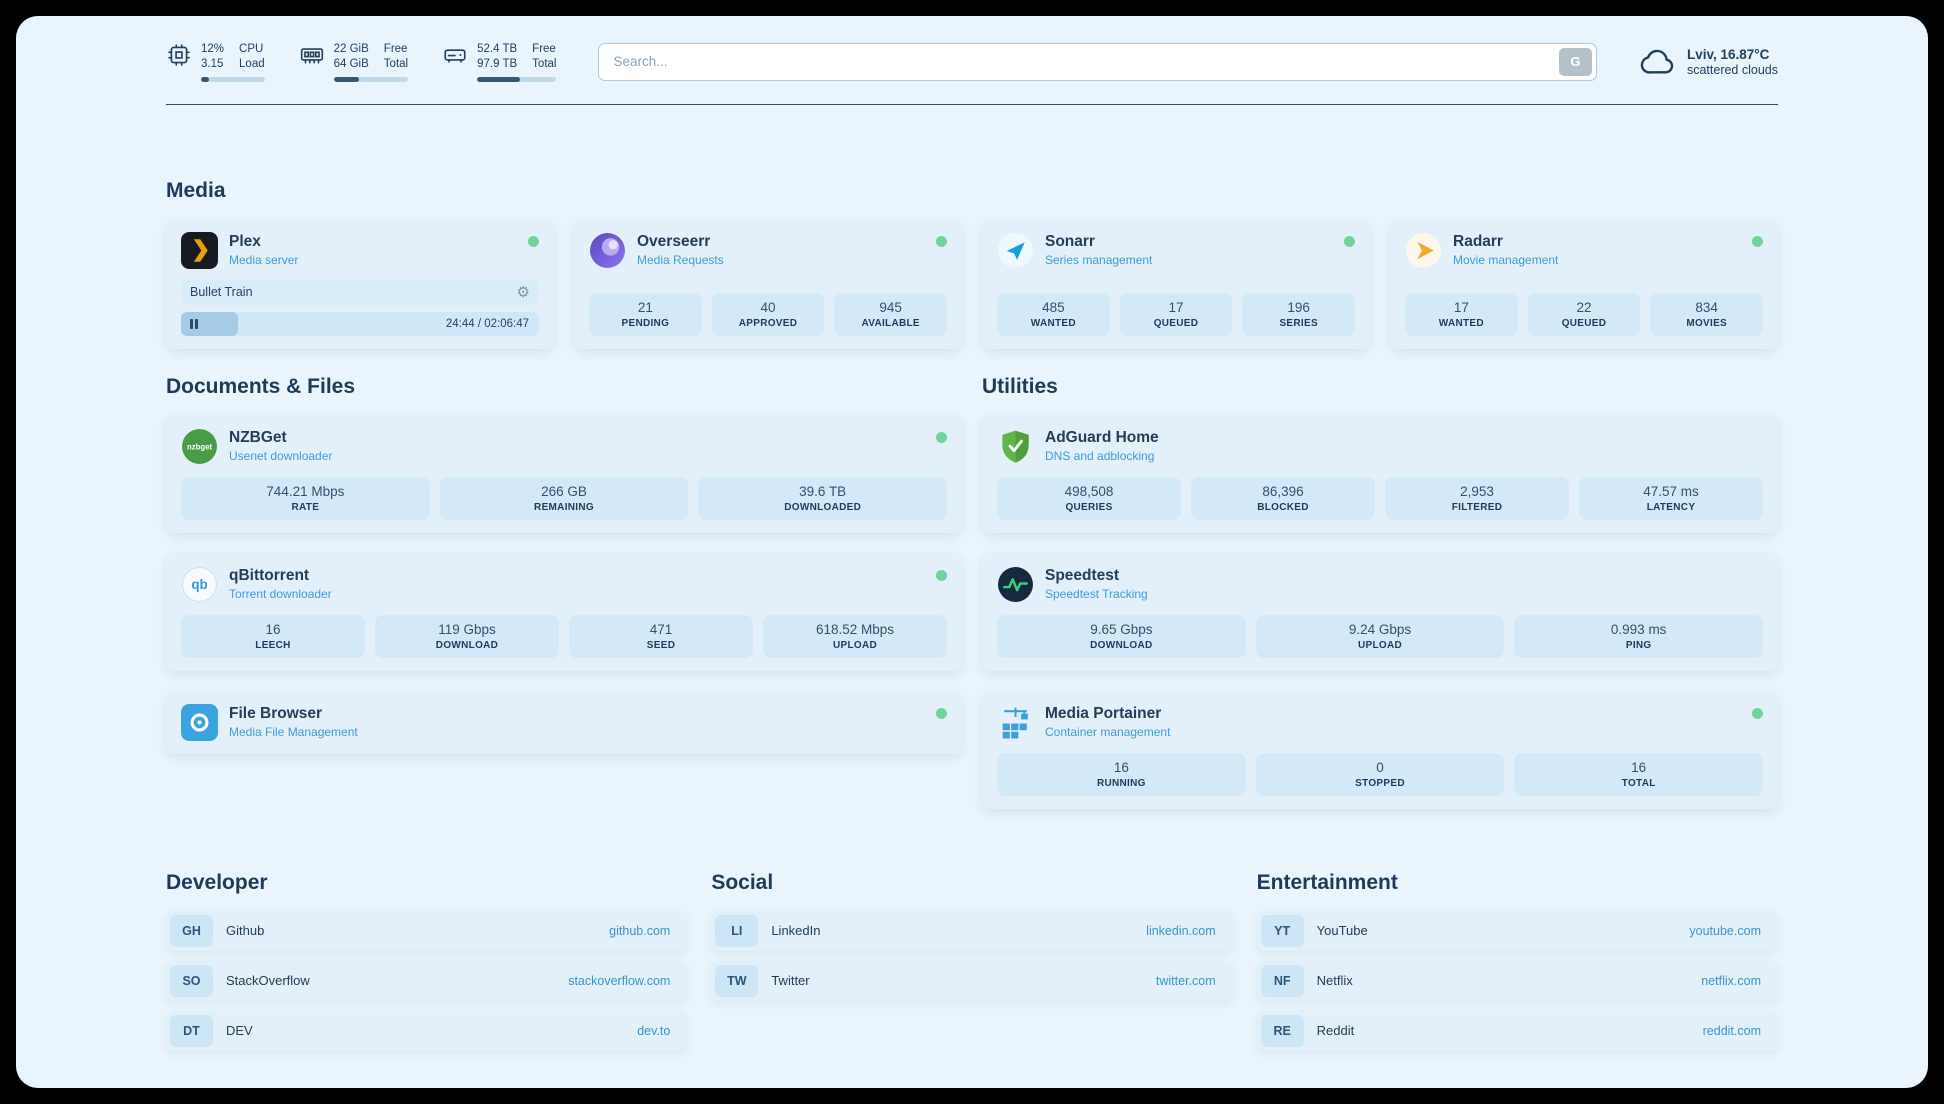 Image resolution: width=1944 pixels, height=1104 pixels. What do you see at coordinates (199, 722) in the screenshot?
I see `filebrowser-icon` at bounding box center [199, 722].